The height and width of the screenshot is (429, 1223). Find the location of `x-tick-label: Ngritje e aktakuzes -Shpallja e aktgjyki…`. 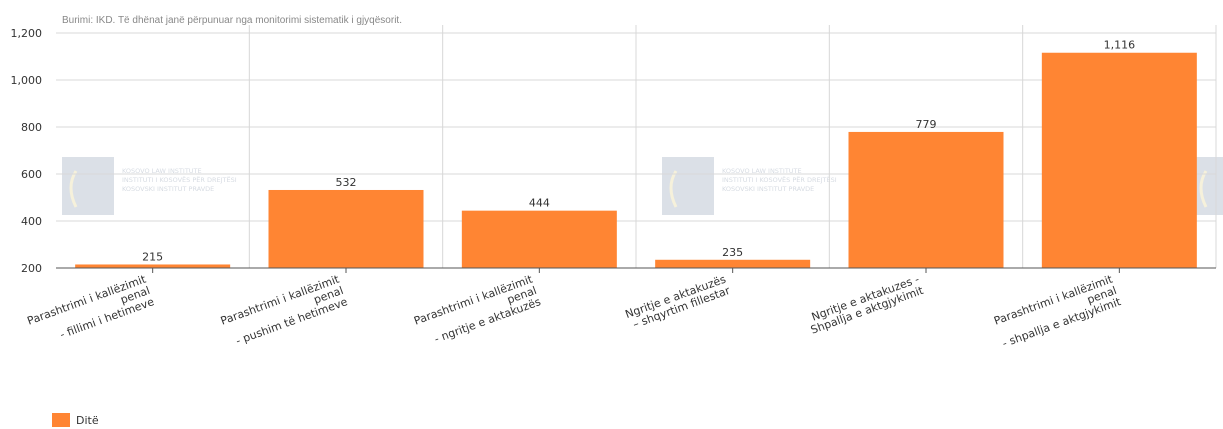

x-tick-label: Ngritje e aktakuzes -Shpallja e aktgjyki… is located at coordinates (865, 304).